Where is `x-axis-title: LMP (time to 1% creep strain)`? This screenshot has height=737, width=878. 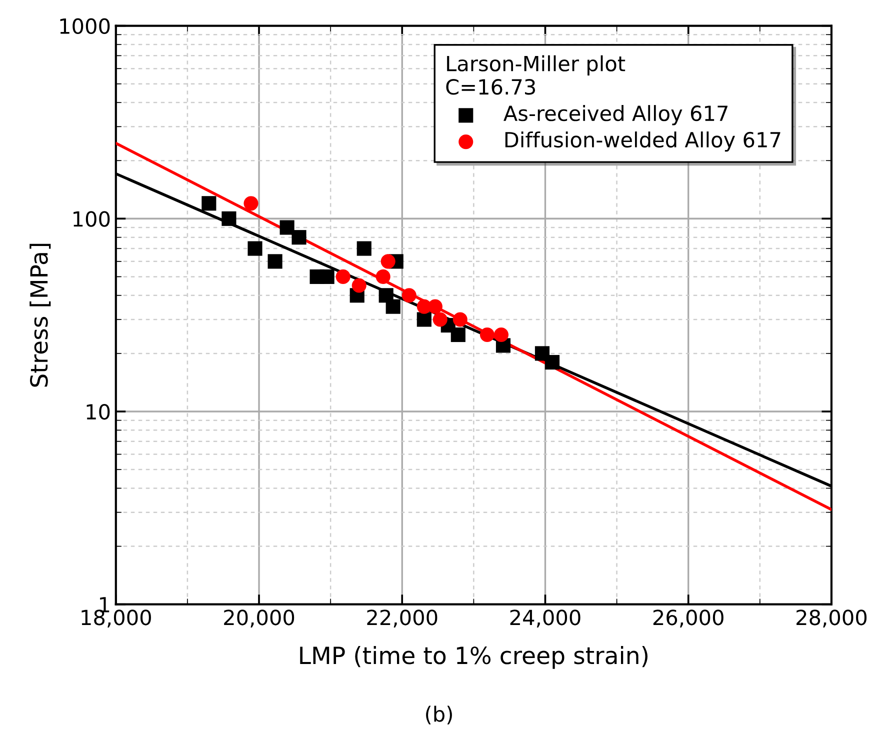
x-axis-title: LMP (time to 1% creep strain) is located at coordinates (474, 657).